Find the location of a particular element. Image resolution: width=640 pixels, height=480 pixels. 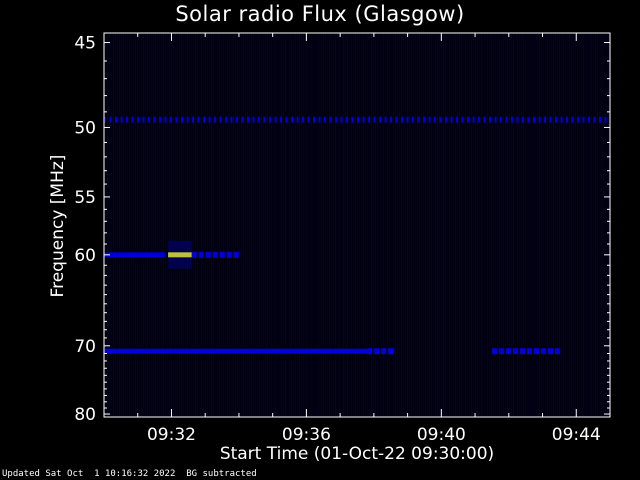

x-axis-label: Start Time (01-Oct-22 09:30:00) is located at coordinates (357, 454).